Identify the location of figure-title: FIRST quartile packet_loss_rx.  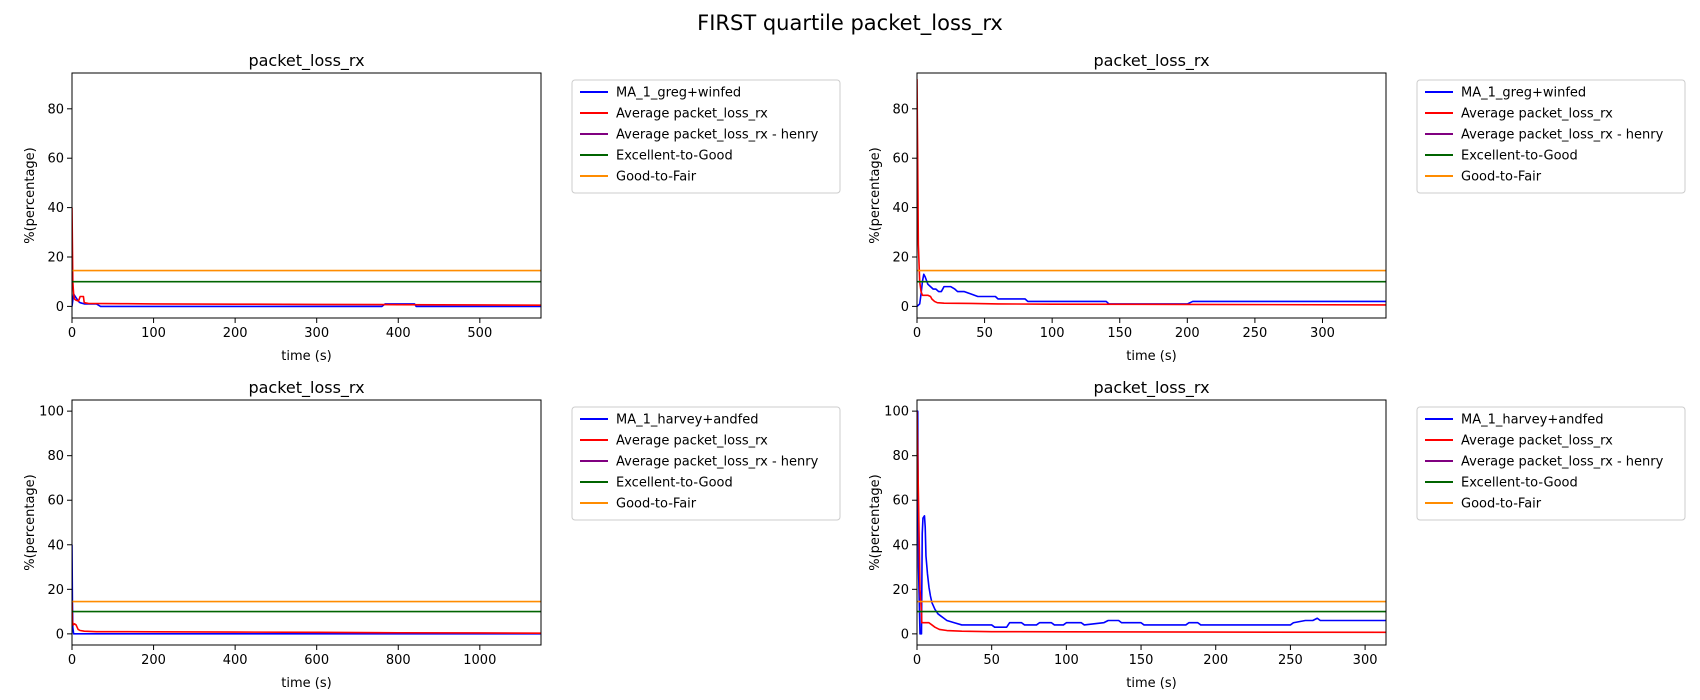
(850, 23).